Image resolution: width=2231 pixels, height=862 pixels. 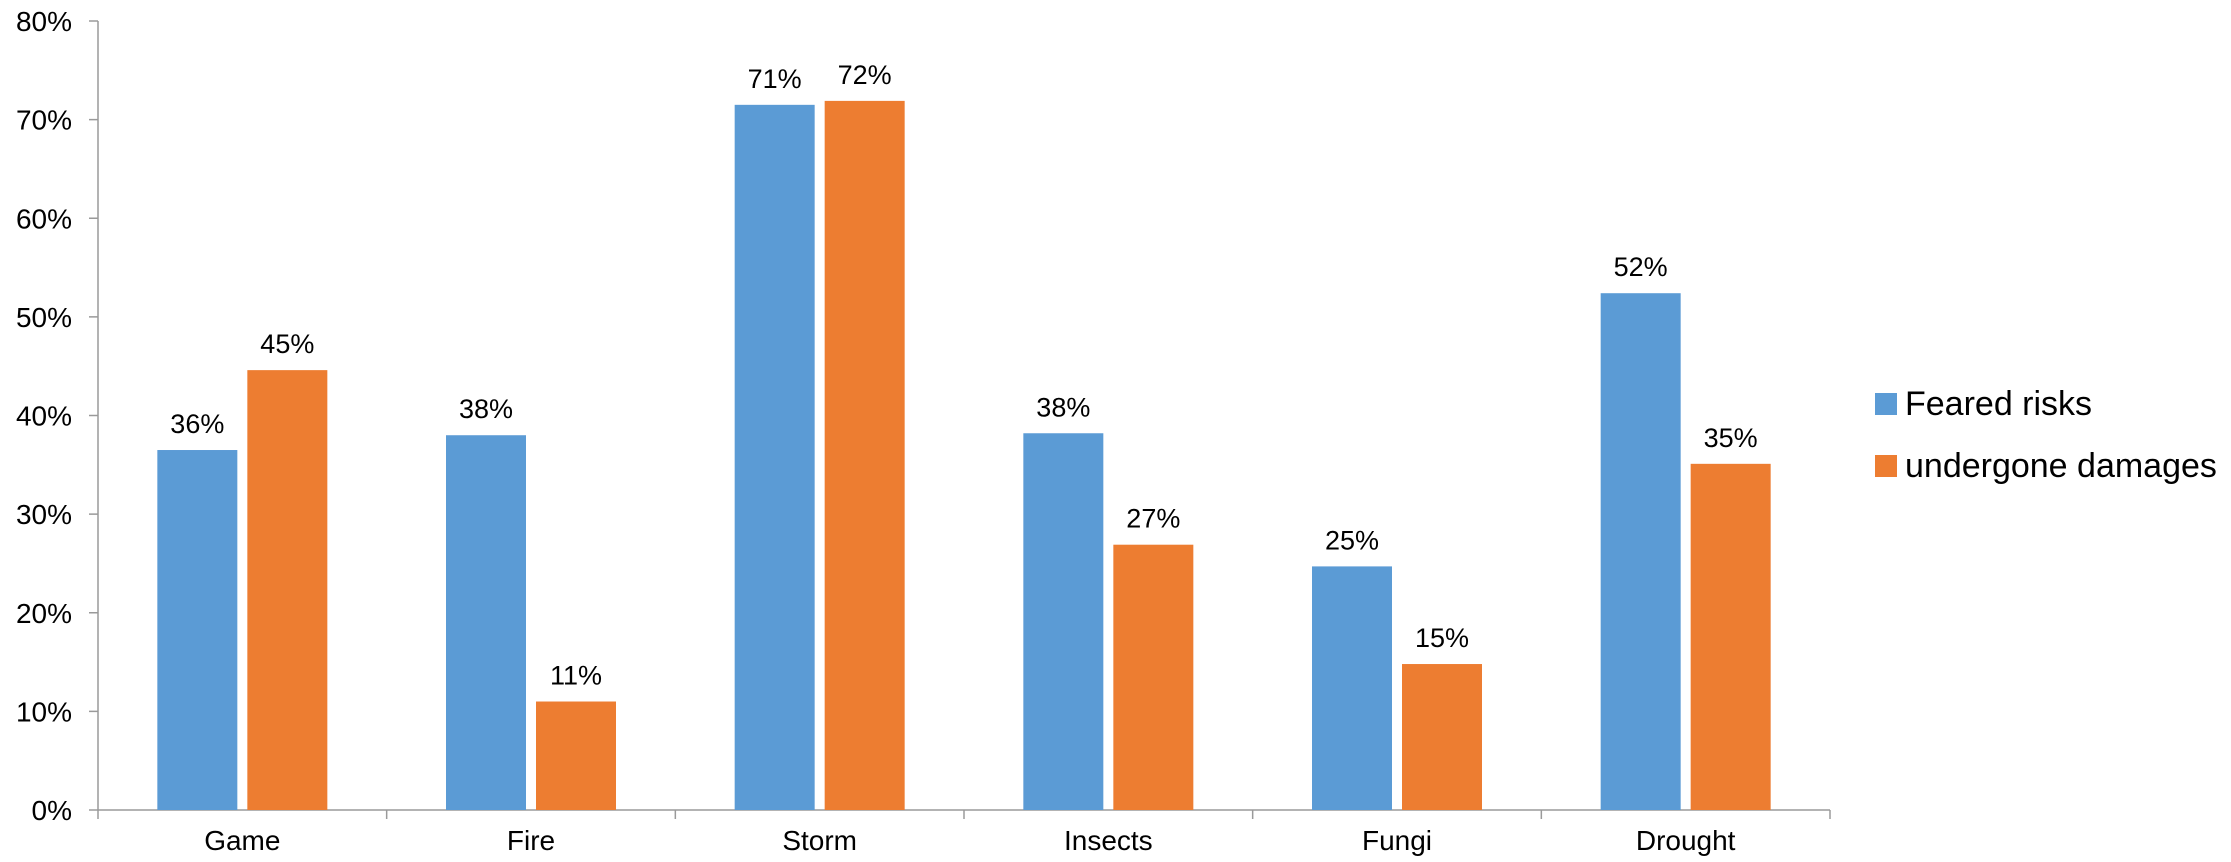 What do you see at coordinates (1686, 840) in the screenshot?
I see `x-category-label: Drought` at bounding box center [1686, 840].